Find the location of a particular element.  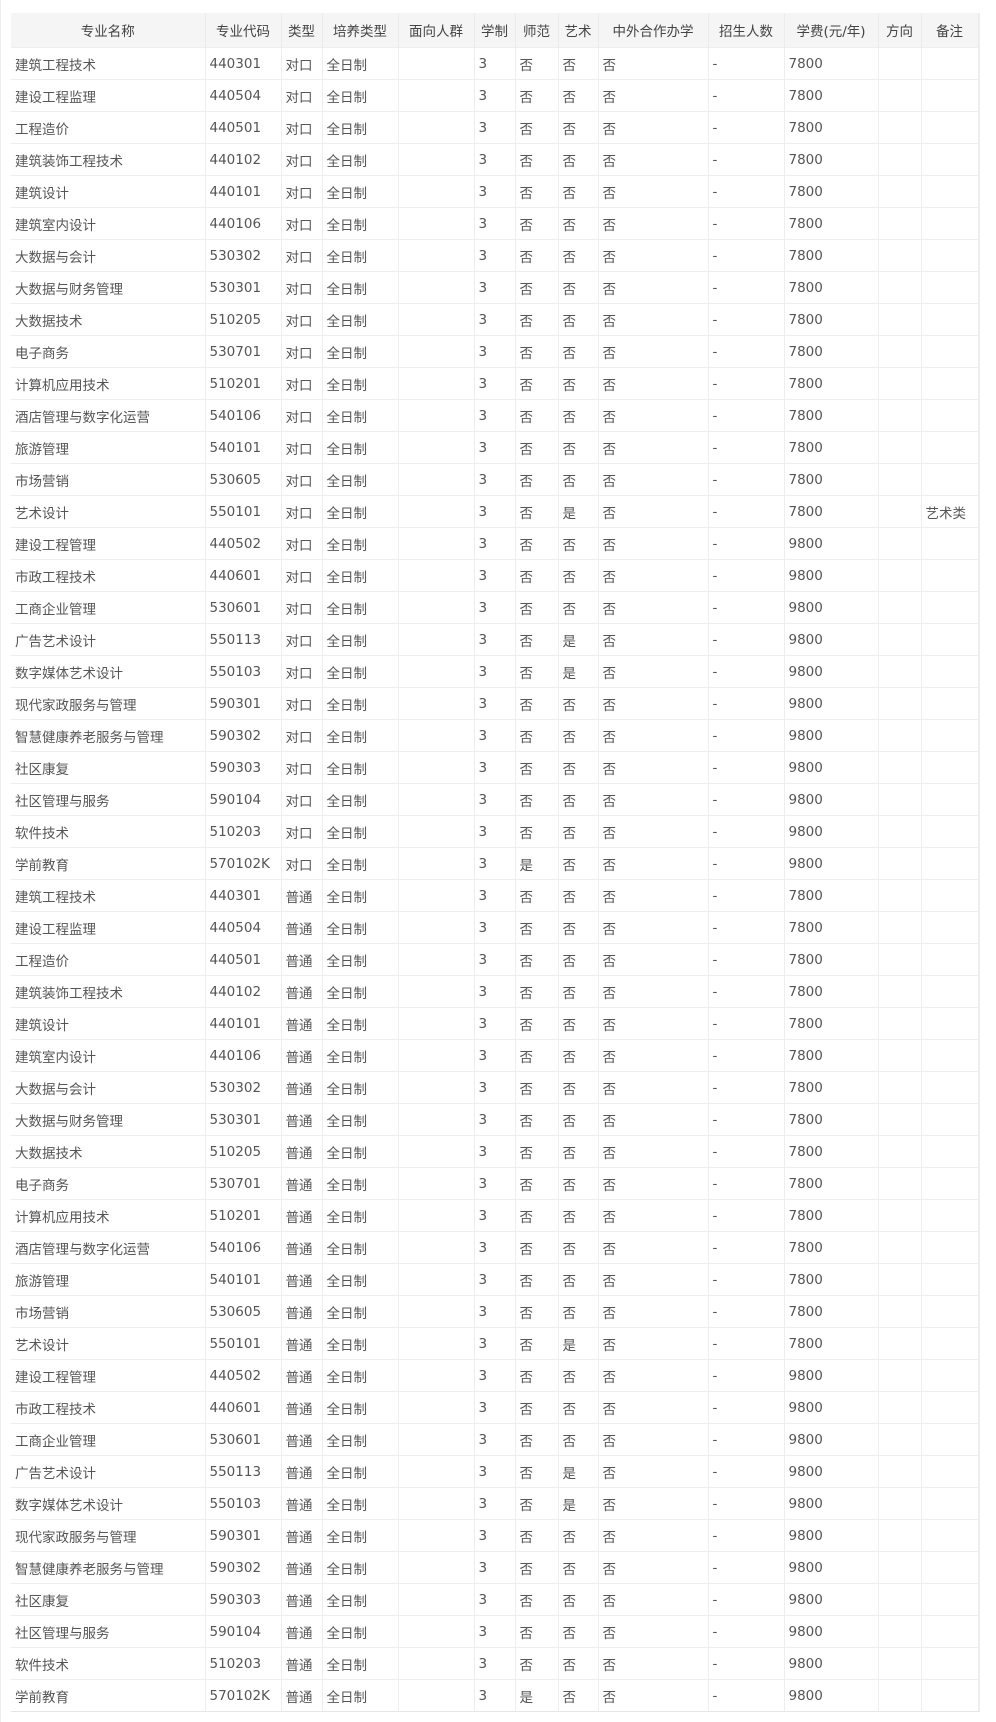

left-border is located at coordinates (0, 861).